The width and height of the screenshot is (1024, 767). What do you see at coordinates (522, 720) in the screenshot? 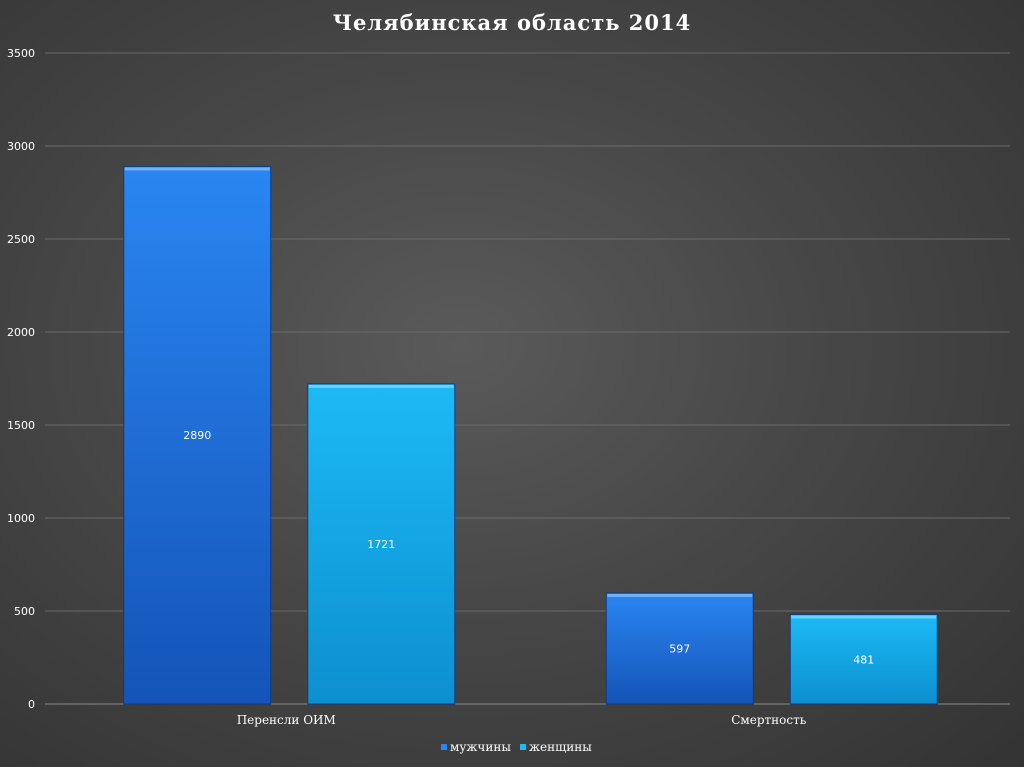
I see `x-axis-categories: Перенсли ОИМ Смертность` at bounding box center [522, 720].